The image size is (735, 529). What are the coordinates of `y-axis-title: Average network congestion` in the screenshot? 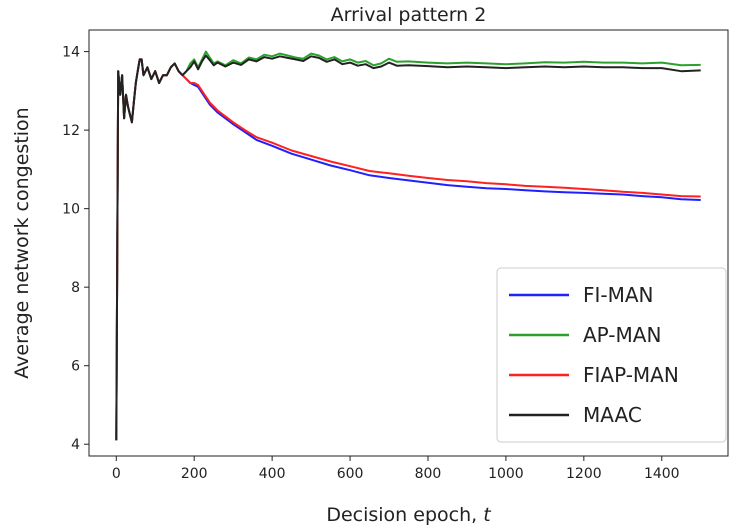 It's located at (22, 242).